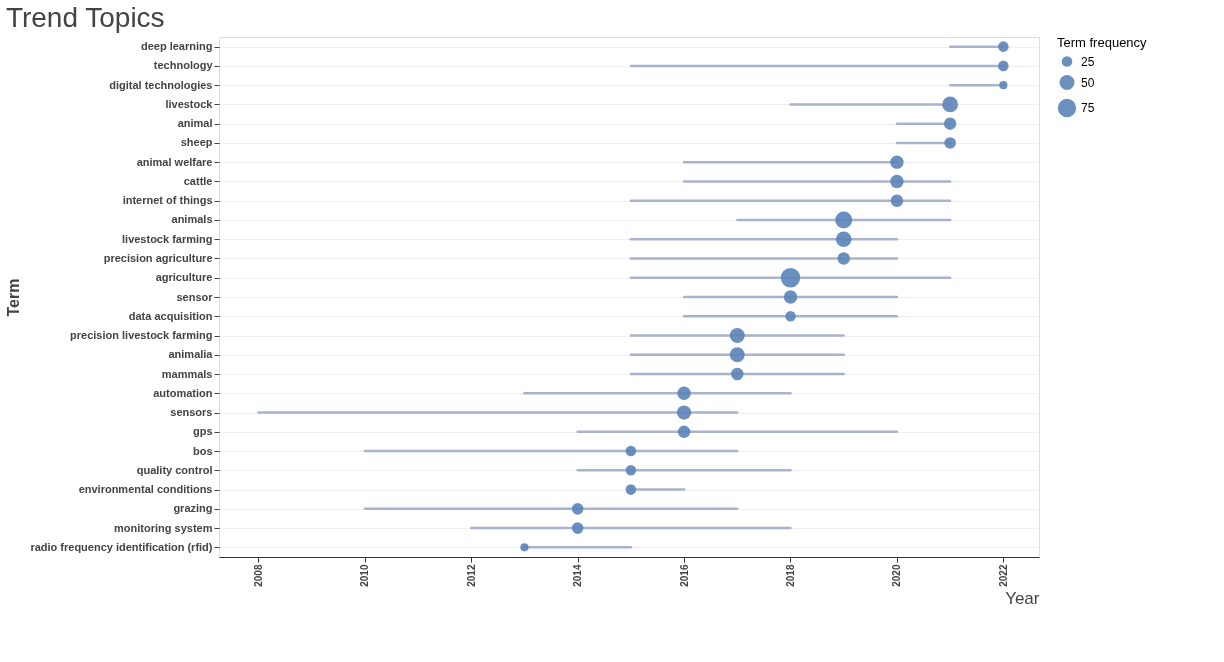 This screenshot has width=1224, height=662. Describe the element at coordinates (258, 575) in the screenshot. I see `x-tick-label: 2008` at that location.